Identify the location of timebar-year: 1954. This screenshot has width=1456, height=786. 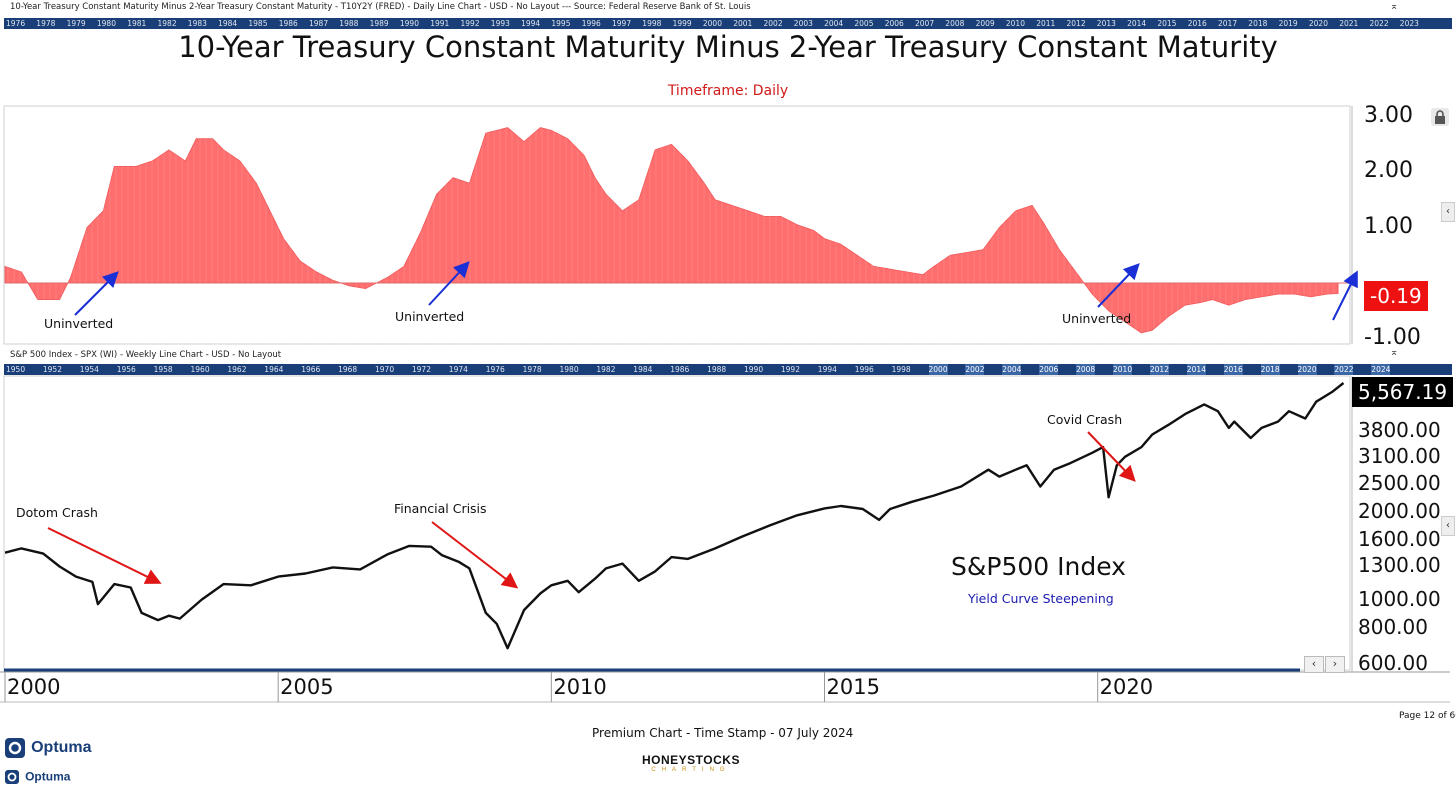
(89, 369).